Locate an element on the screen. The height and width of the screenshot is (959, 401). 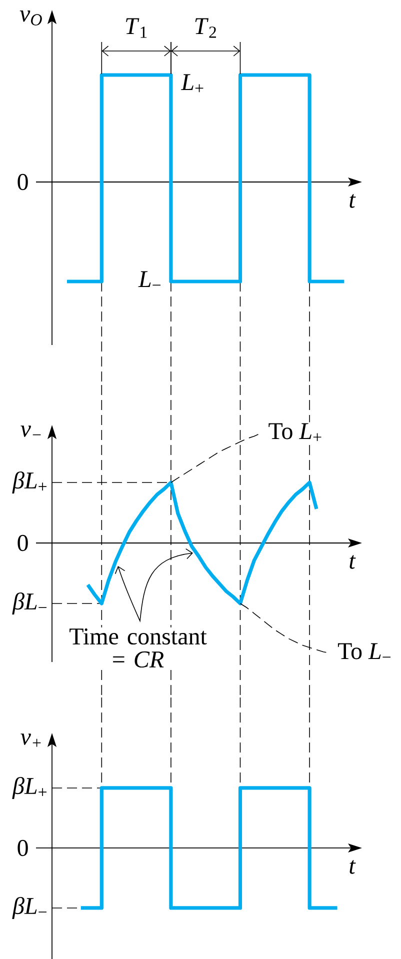
y-axis-title: v$_{+}$ is located at coordinates (30, 740).